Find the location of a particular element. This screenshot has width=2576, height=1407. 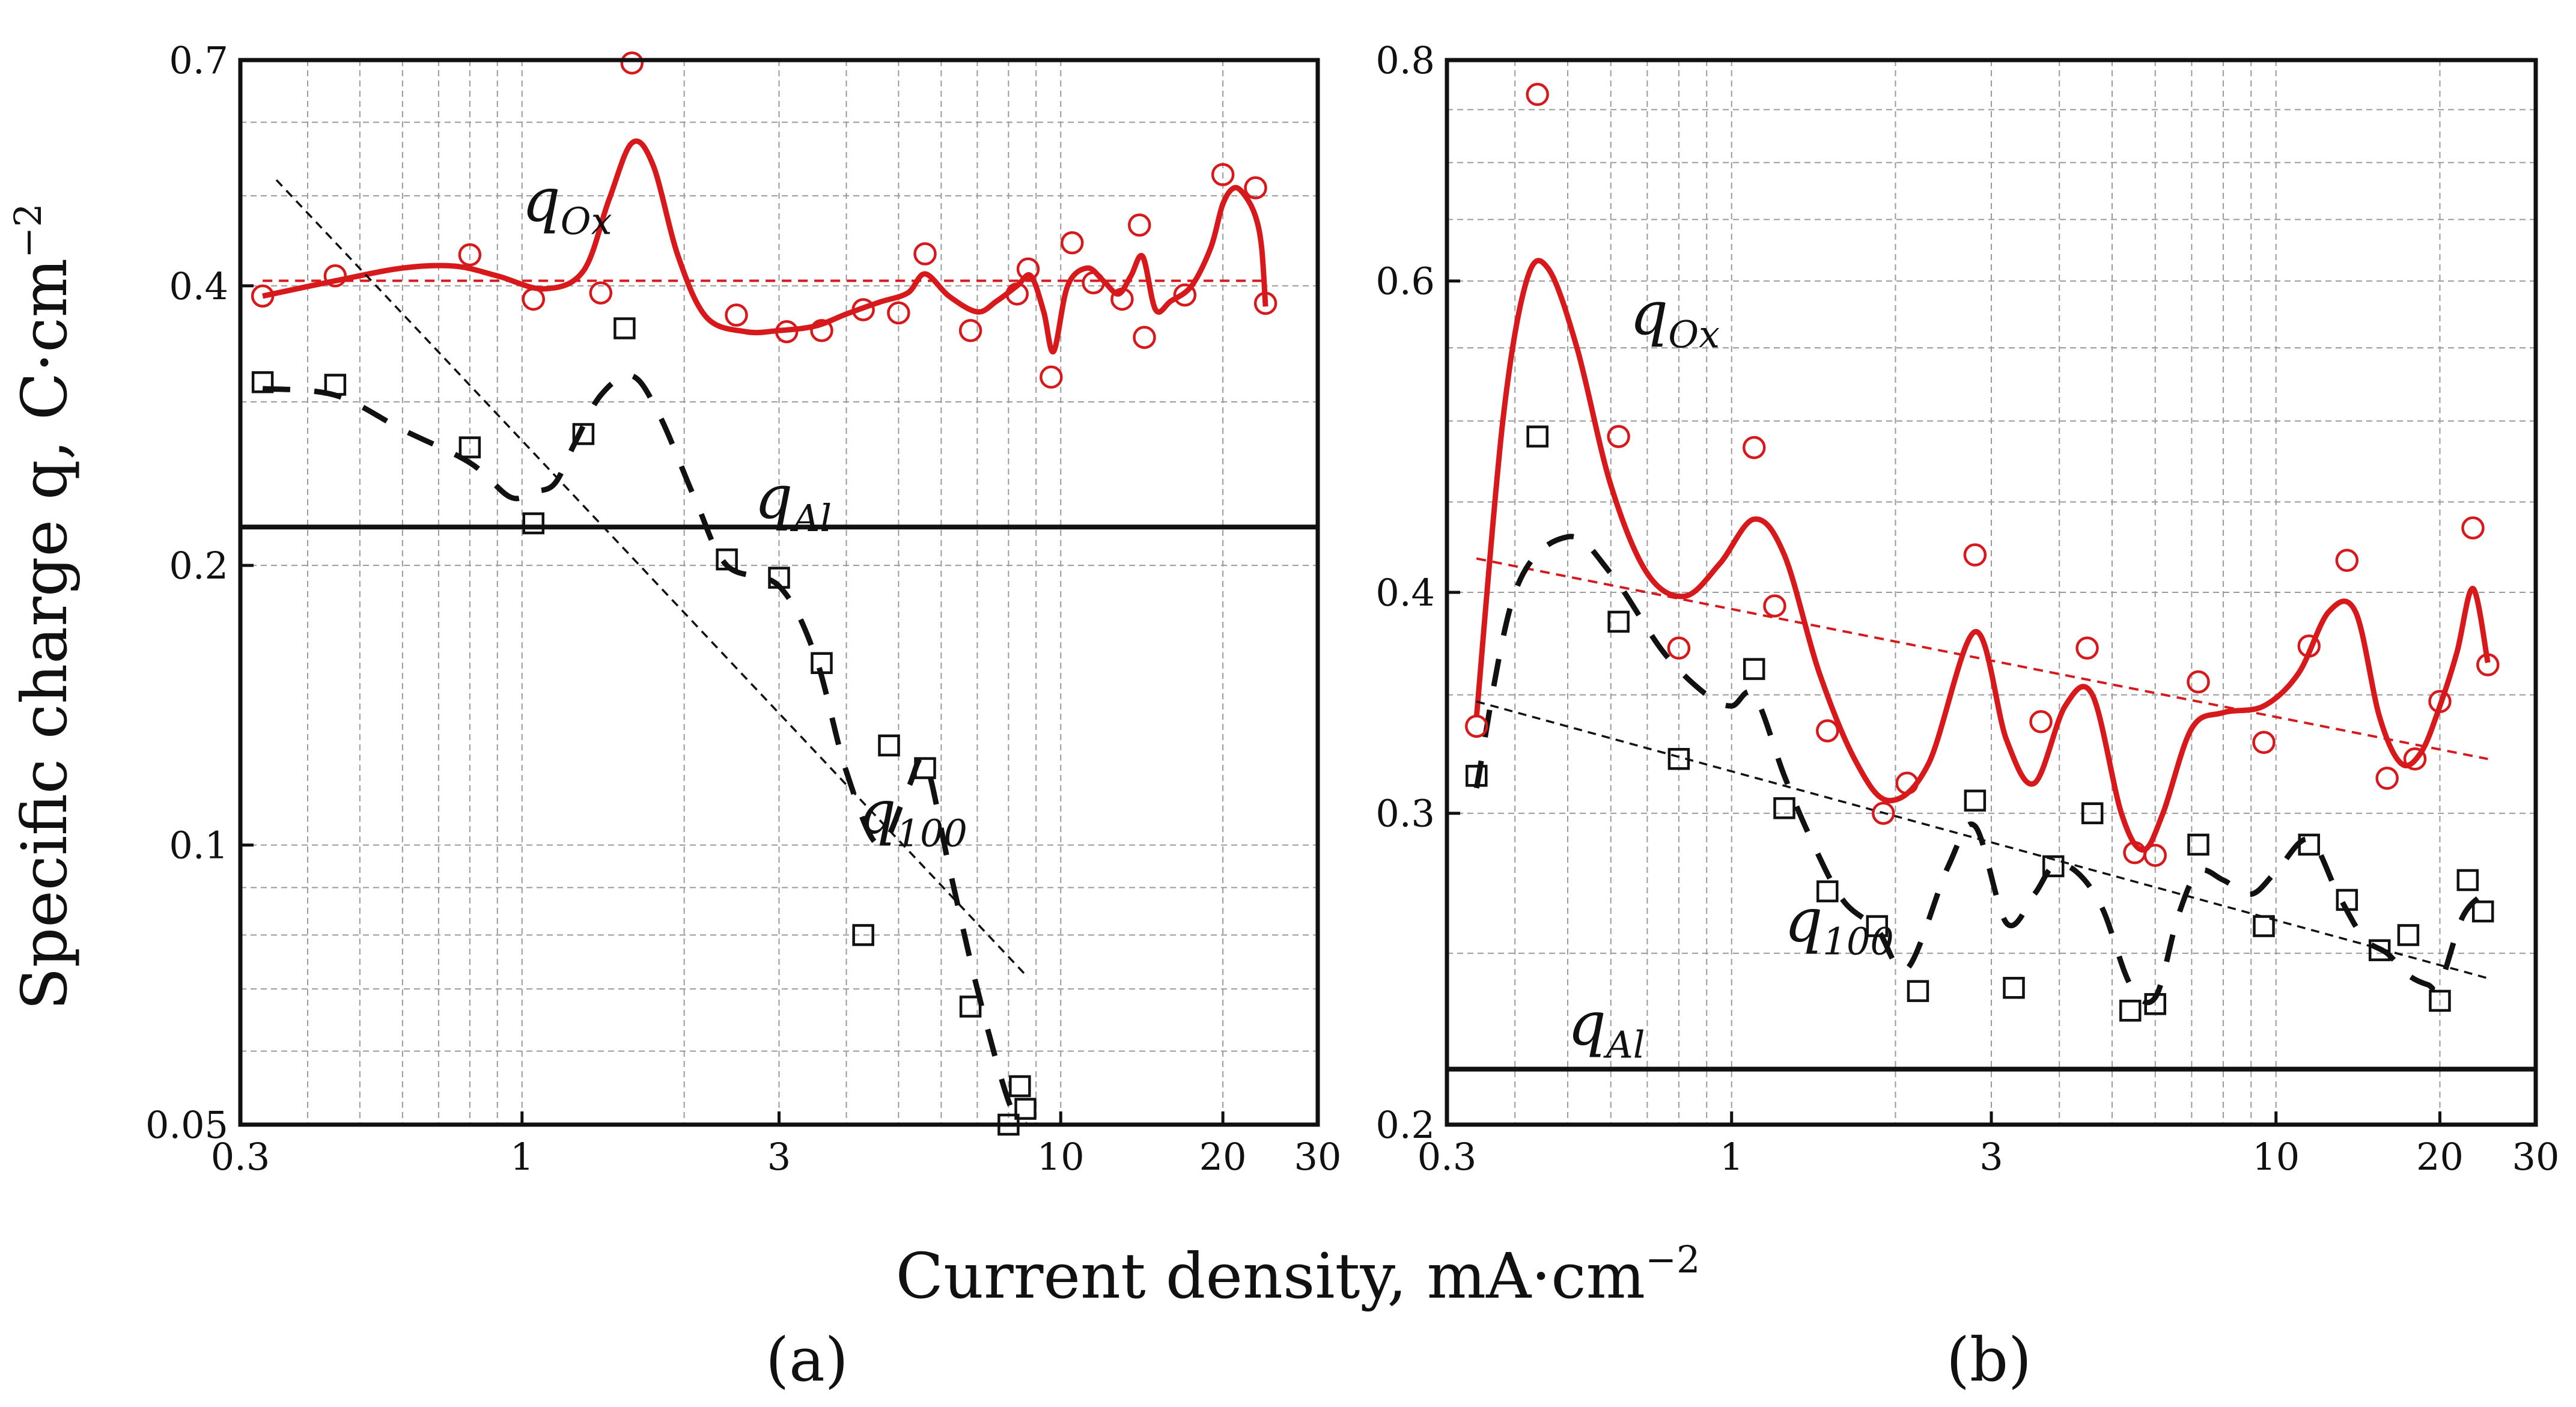

panel-a-label: (a) is located at coordinates (807, 1360).